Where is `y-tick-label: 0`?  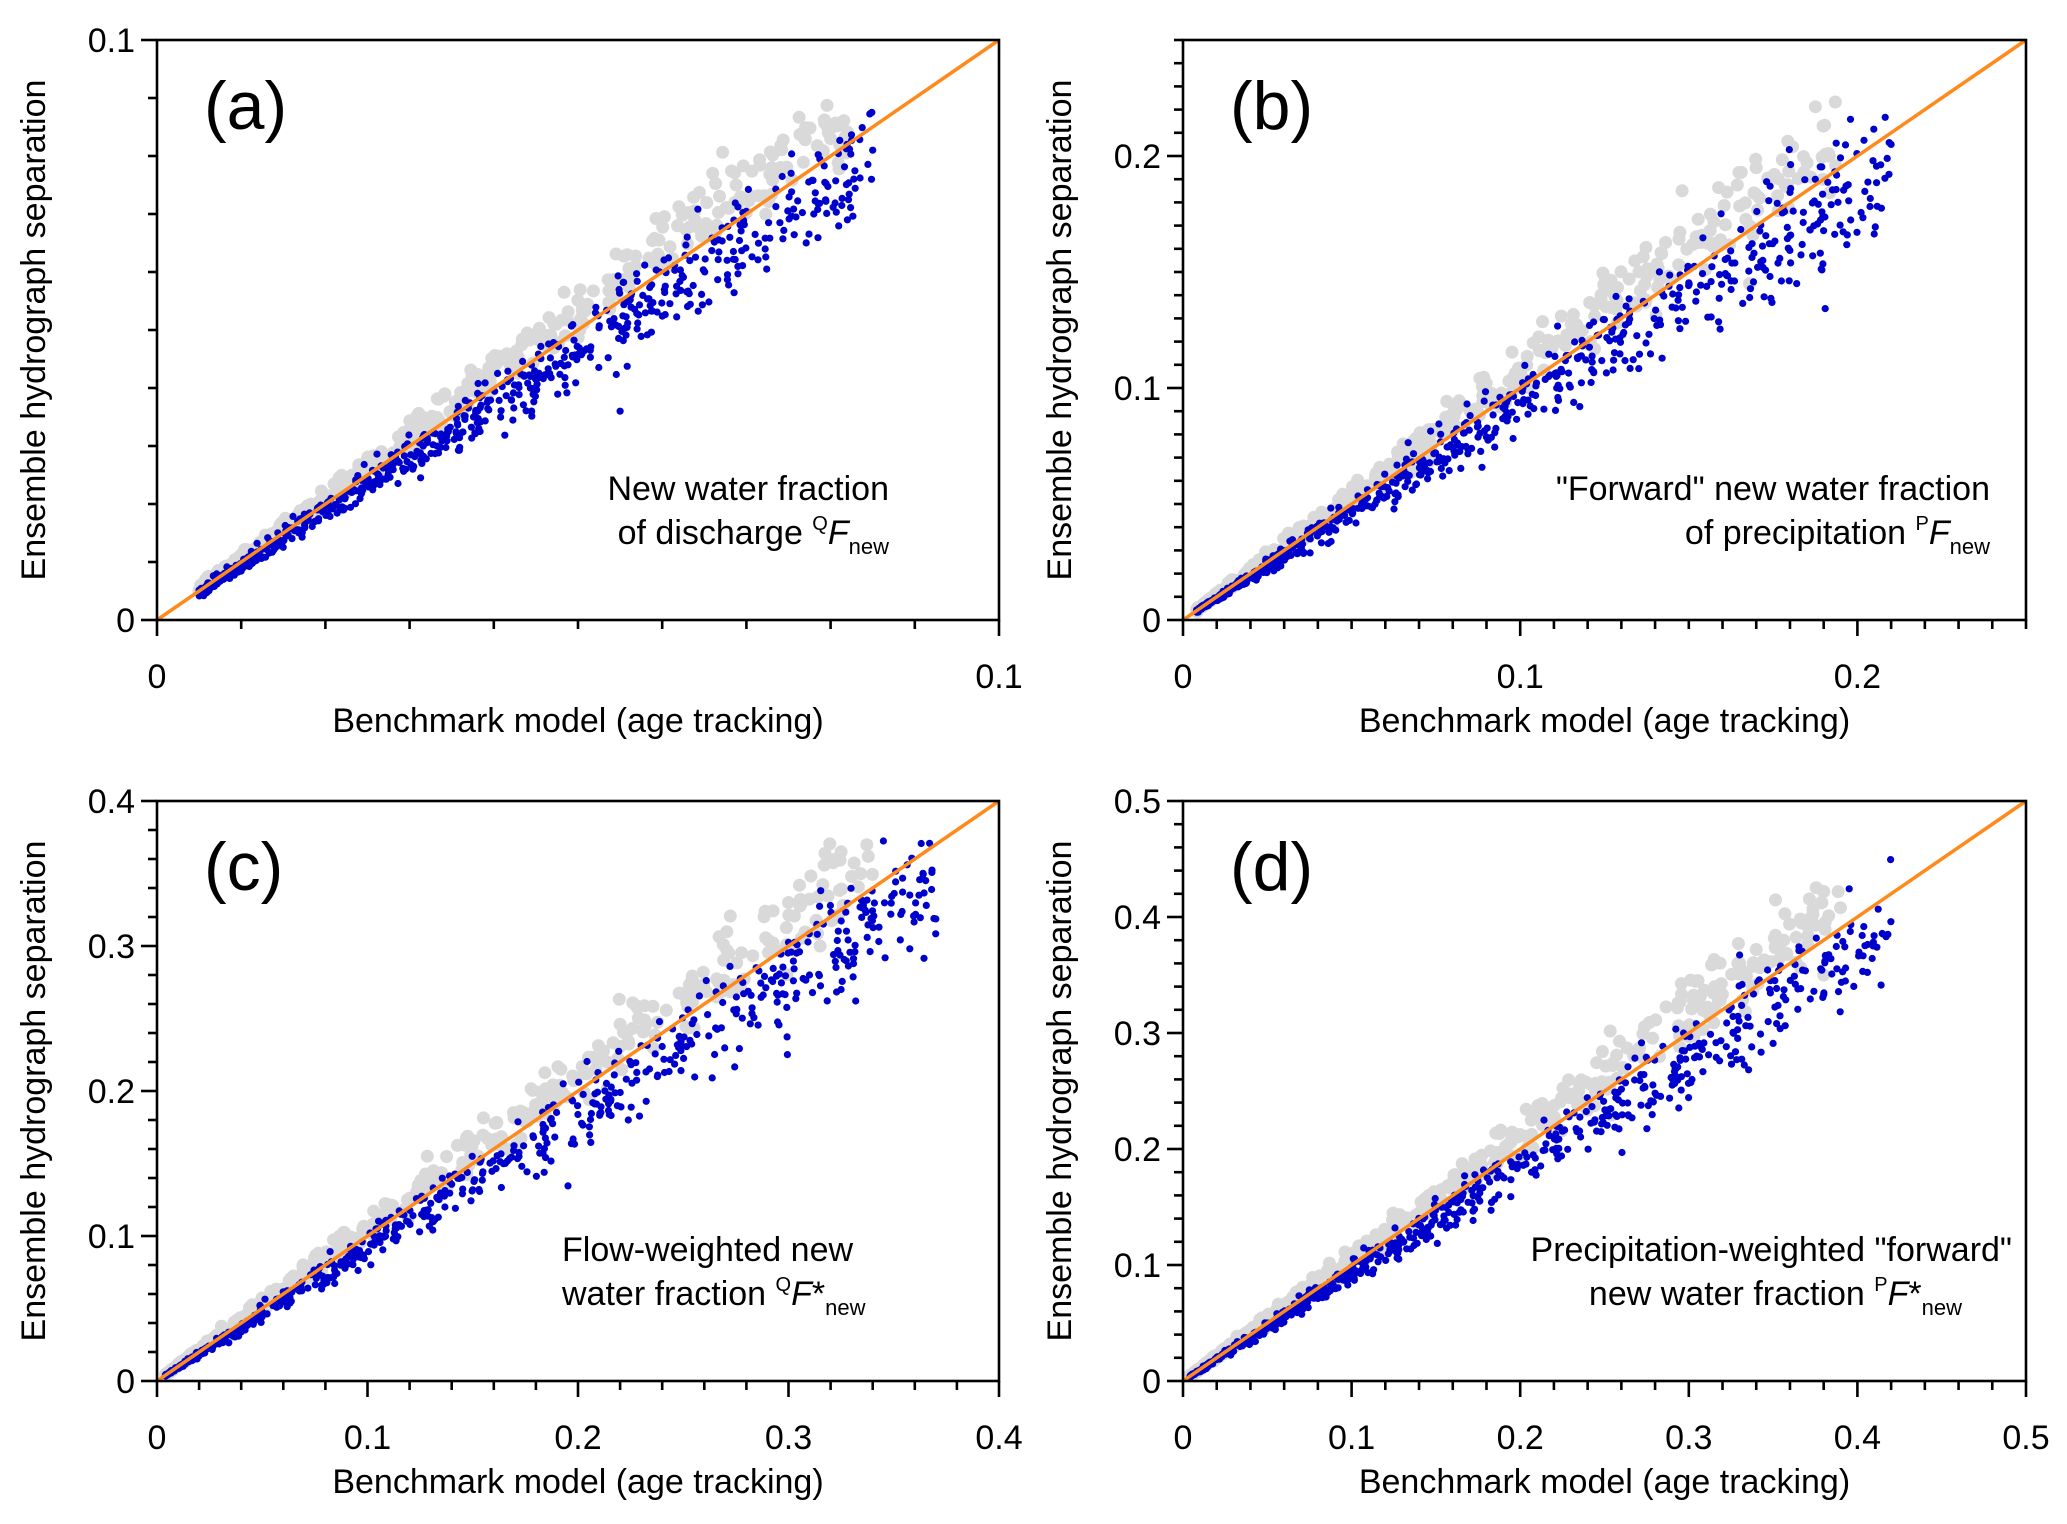 y-tick-label: 0 is located at coordinates (125, 1382).